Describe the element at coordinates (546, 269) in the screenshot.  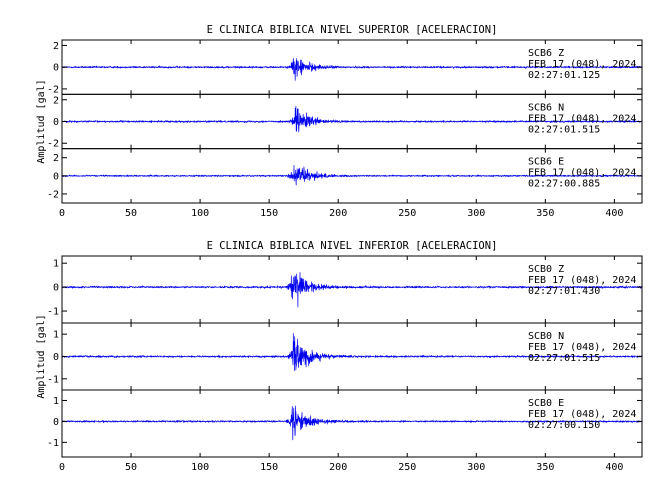
I see `station-component-label: SCB0 Z` at that location.